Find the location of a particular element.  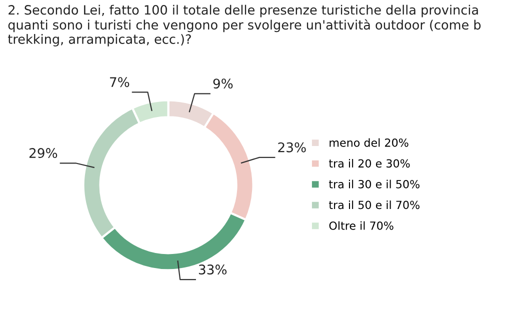

legend-label: meno del 20% is located at coordinates (369, 142).